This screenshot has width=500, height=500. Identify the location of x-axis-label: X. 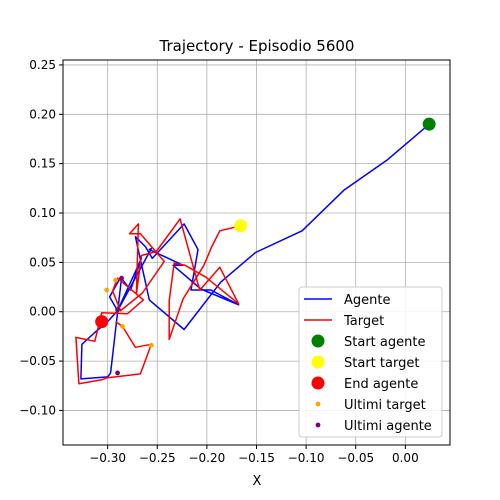
(257, 481).